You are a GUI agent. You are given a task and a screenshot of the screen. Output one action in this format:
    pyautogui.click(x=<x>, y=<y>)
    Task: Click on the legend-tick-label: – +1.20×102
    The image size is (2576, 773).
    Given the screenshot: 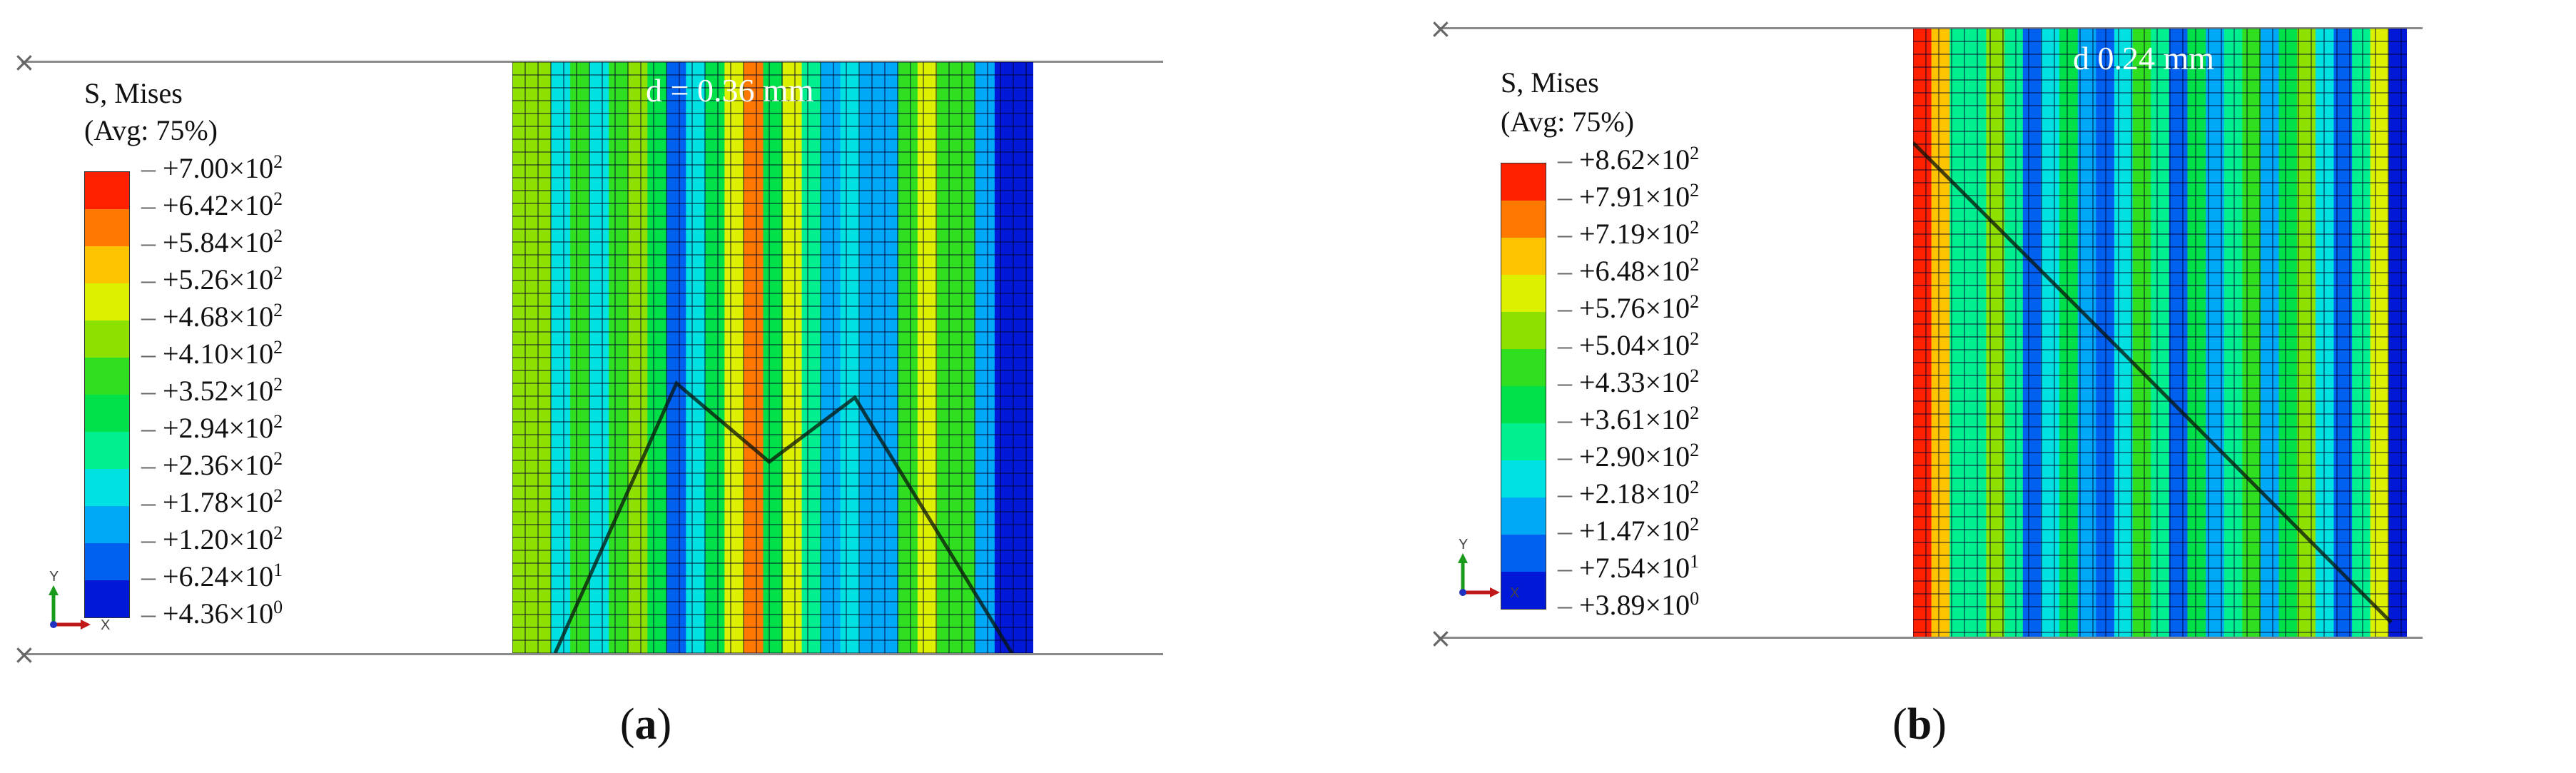 What is the action you would take?
    pyautogui.click(x=212, y=538)
    